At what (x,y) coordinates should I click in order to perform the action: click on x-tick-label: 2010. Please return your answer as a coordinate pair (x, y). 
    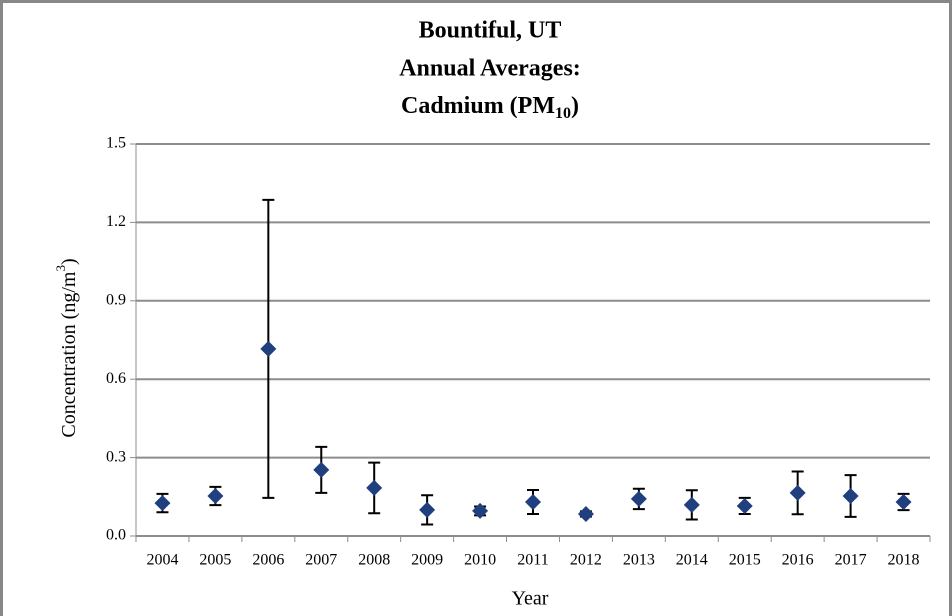
    Looking at the image, I should click on (480, 560).